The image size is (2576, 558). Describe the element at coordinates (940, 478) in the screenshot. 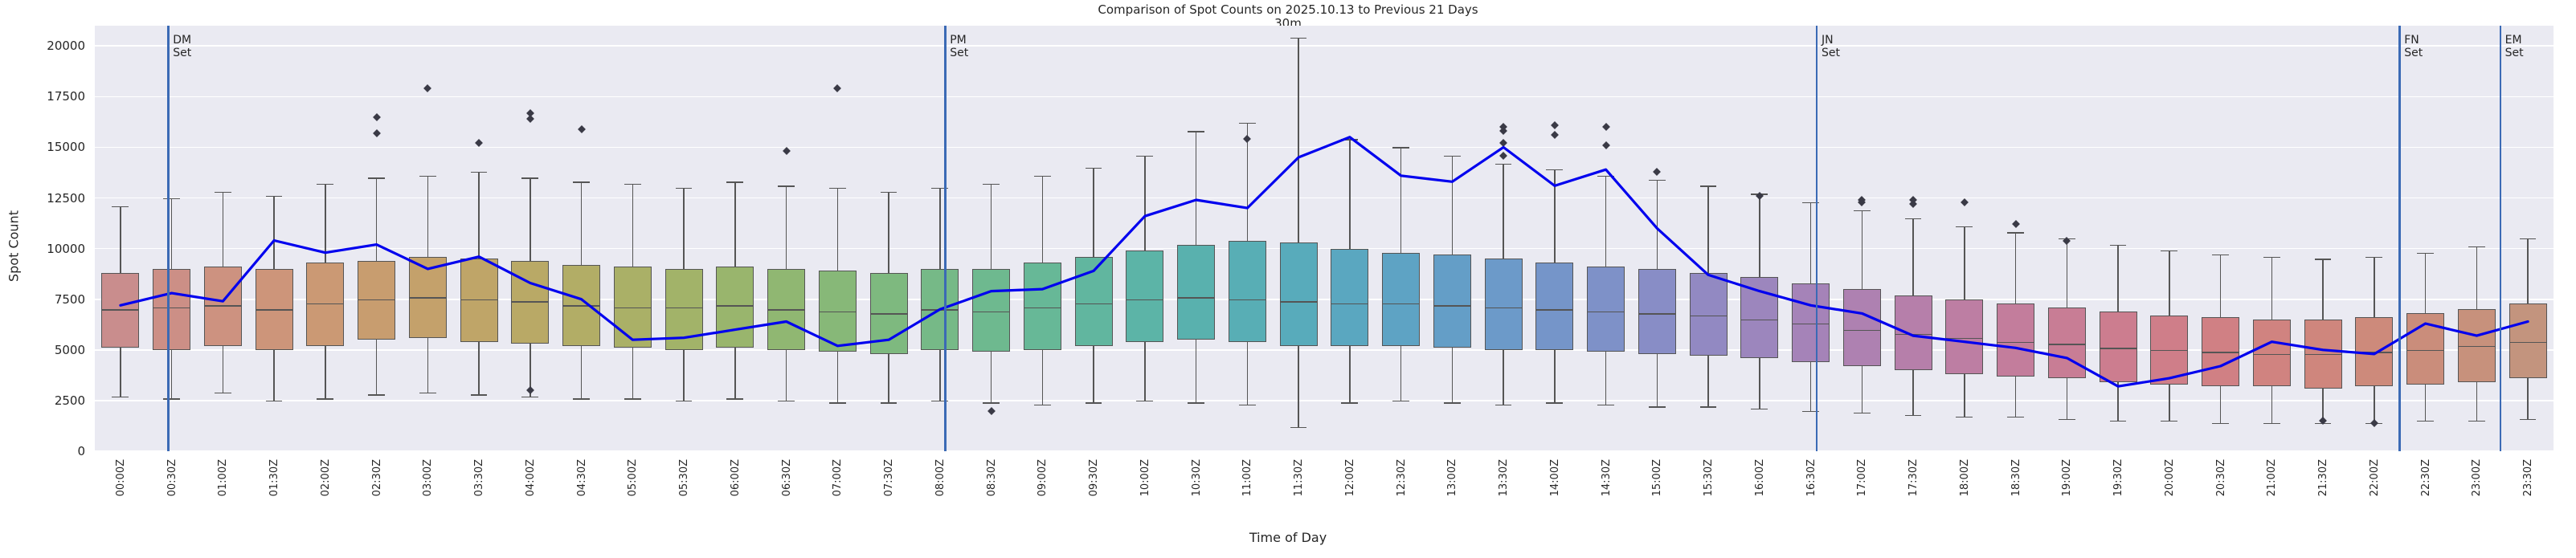

I see `x-tick-label: 08:00Z` at that location.